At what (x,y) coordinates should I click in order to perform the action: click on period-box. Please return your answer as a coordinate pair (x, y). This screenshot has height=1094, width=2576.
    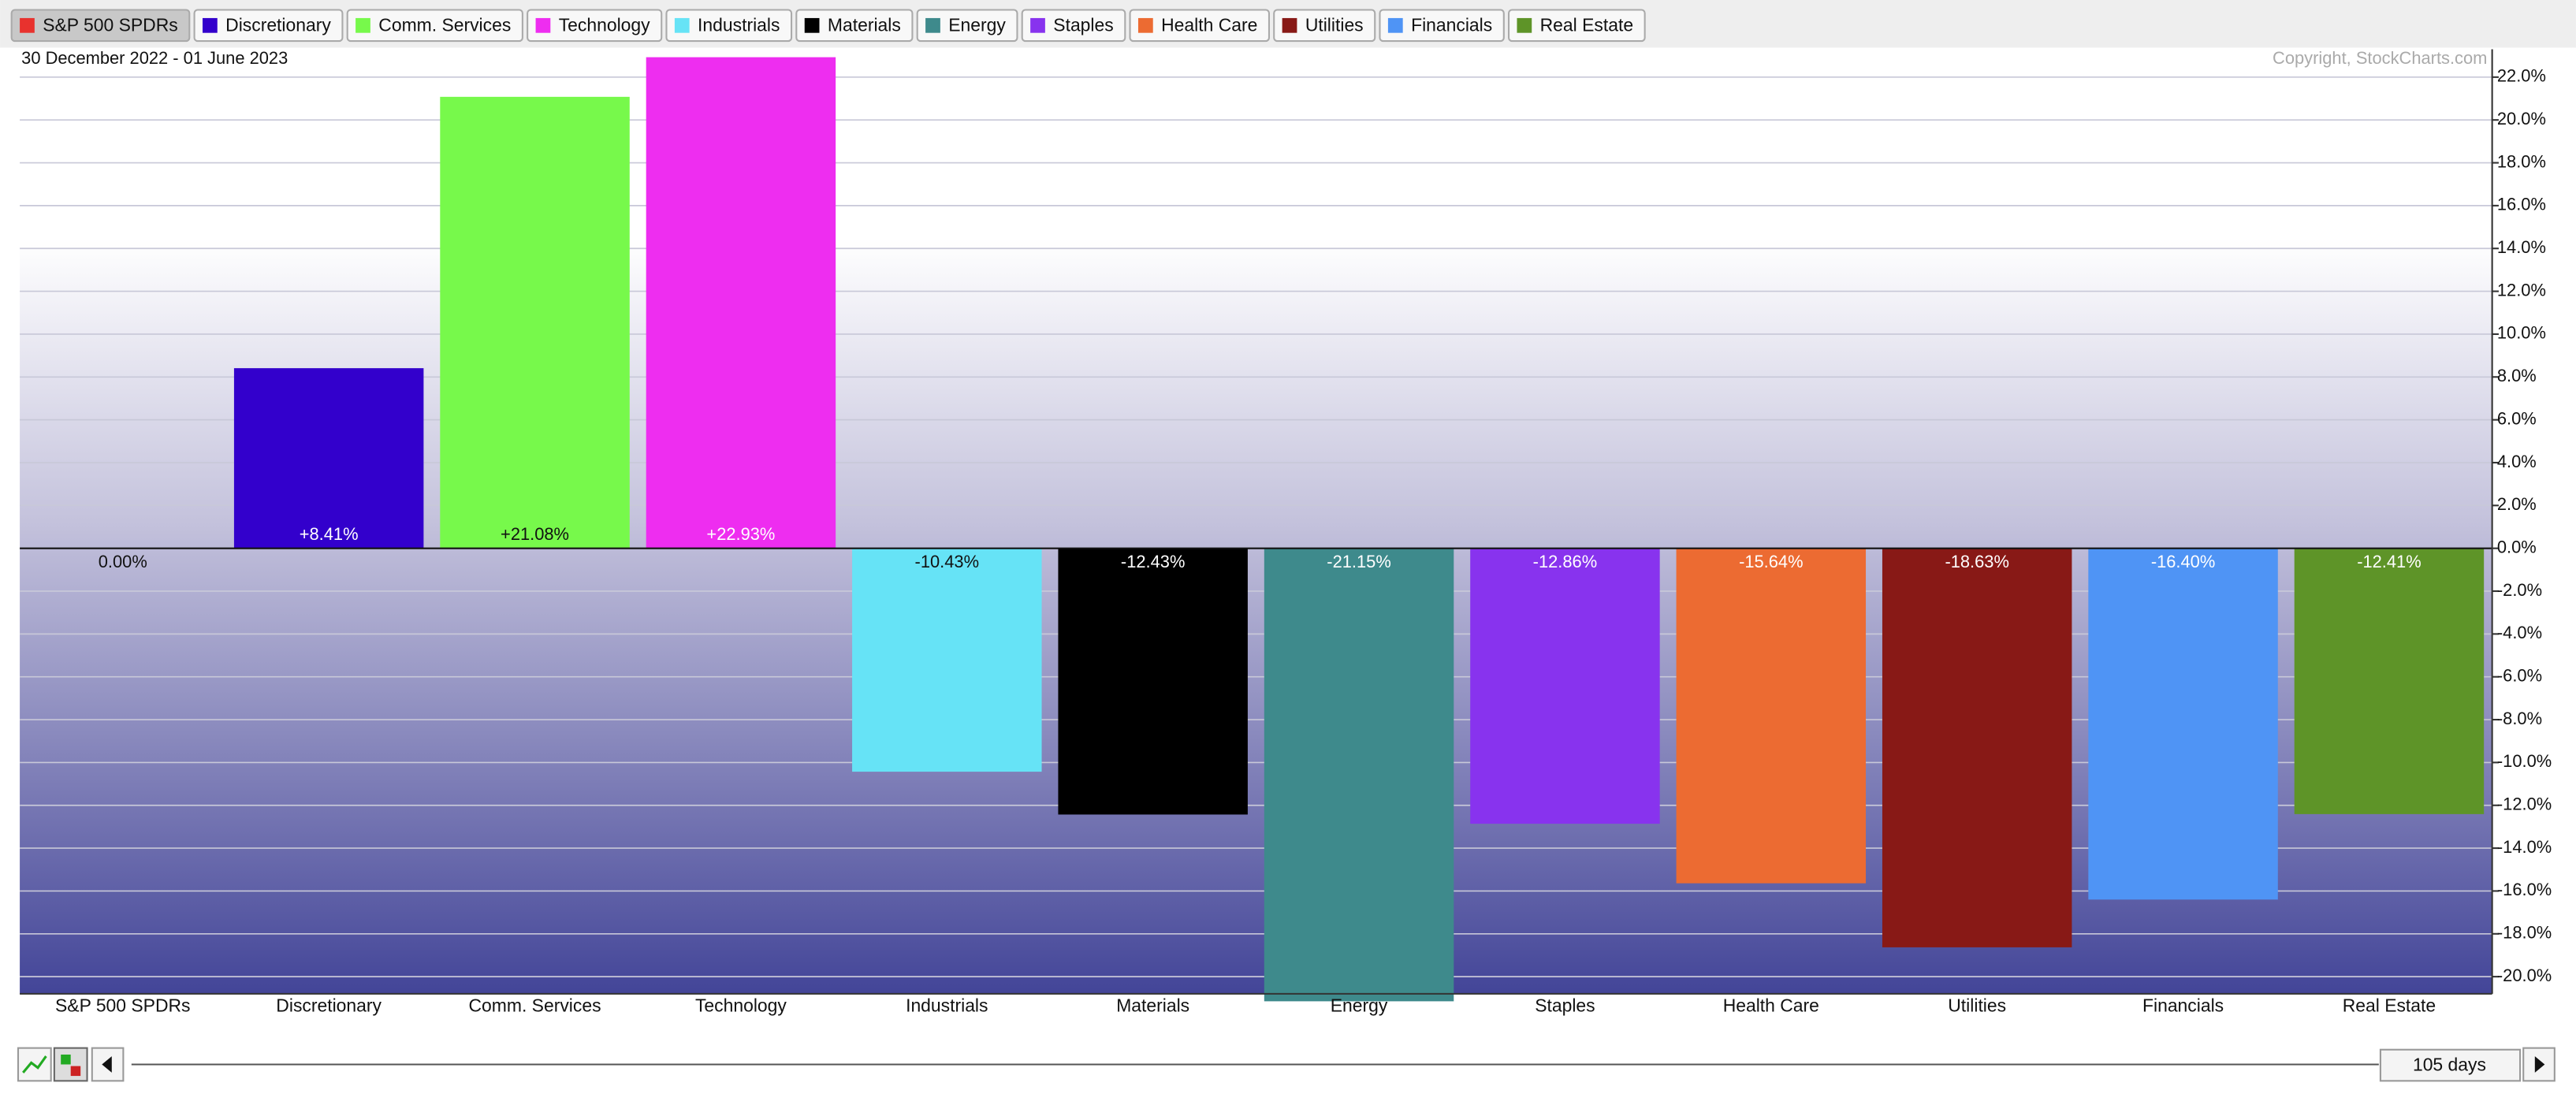
    Looking at the image, I should click on (2450, 1065).